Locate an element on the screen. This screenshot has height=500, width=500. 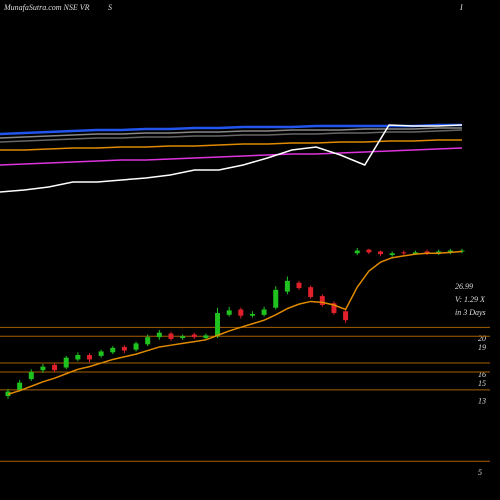
y-tick-label: 20 is located at coordinates (482, 338).